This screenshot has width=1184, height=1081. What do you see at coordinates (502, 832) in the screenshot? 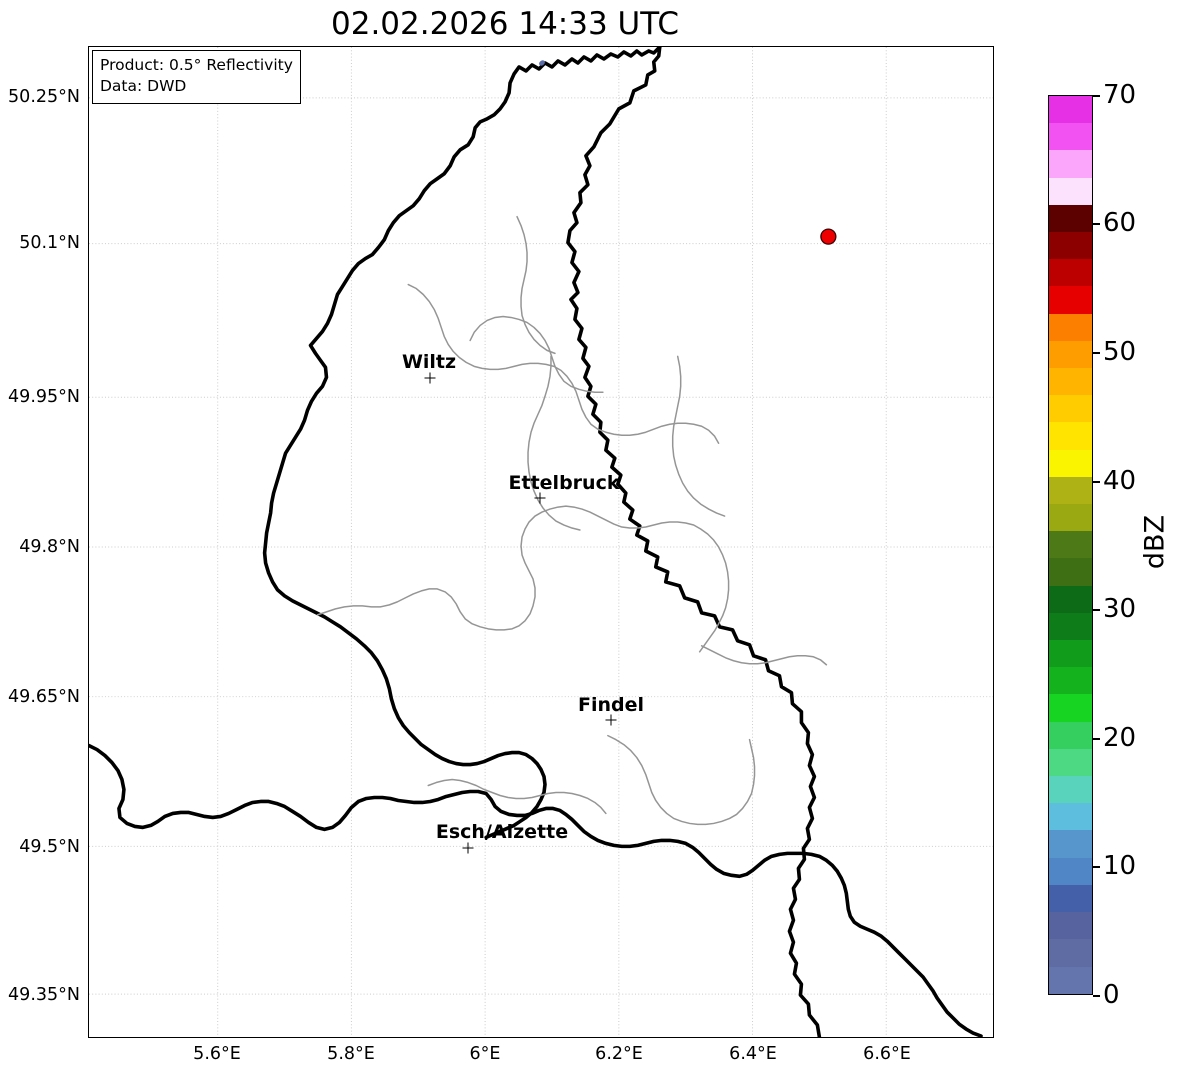
I see `city-label-esch-alzette: Esch/Alzette` at bounding box center [502, 832].